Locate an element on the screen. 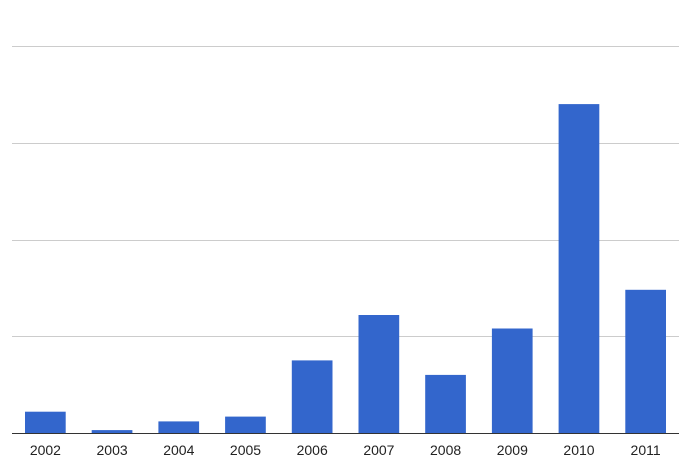 This screenshot has width=687, height=475. x-tick-label-2006: 2006 is located at coordinates (312, 450).